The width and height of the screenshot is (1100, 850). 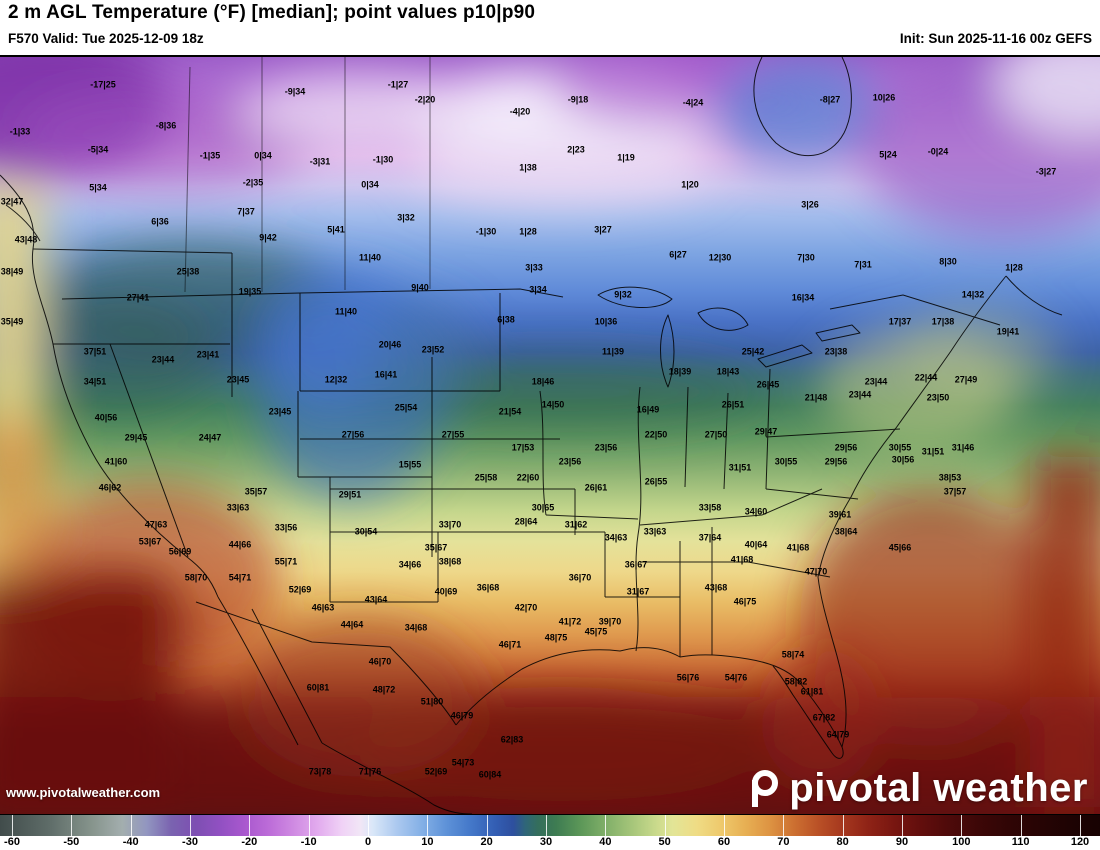 I want to click on colorbar-tick-label: -10, so click(x=308, y=842).